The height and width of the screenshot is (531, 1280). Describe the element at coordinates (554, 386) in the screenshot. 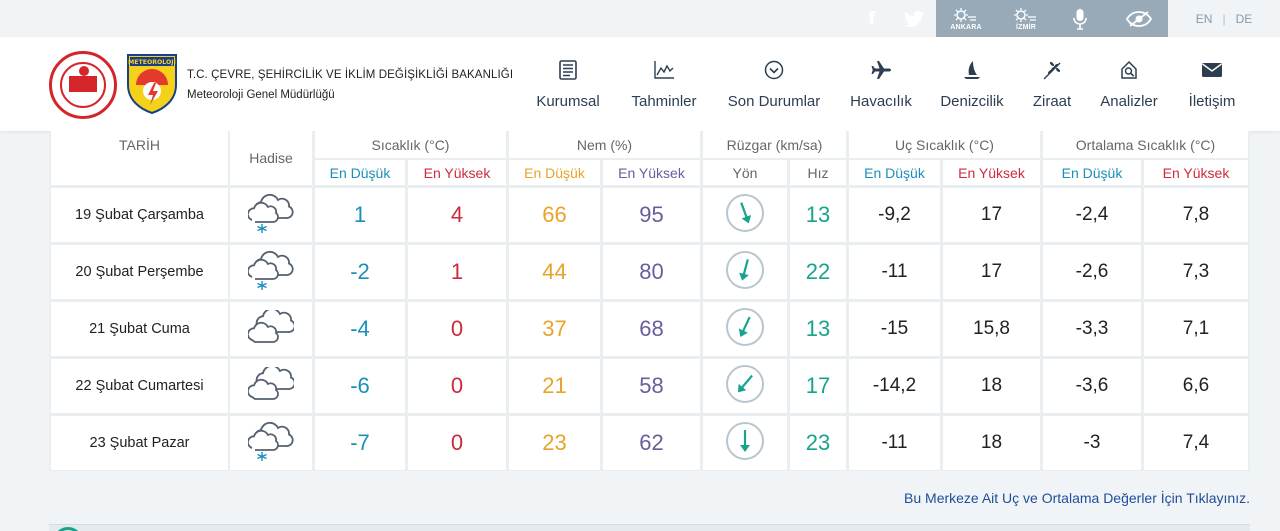

I see `humidity-min-cell: 21` at that location.